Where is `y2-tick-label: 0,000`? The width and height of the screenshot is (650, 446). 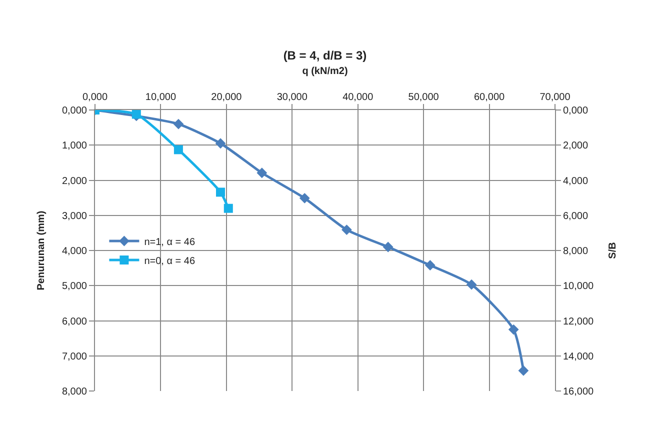
y2-tick-label: 0,000 is located at coordinates (575, 111).